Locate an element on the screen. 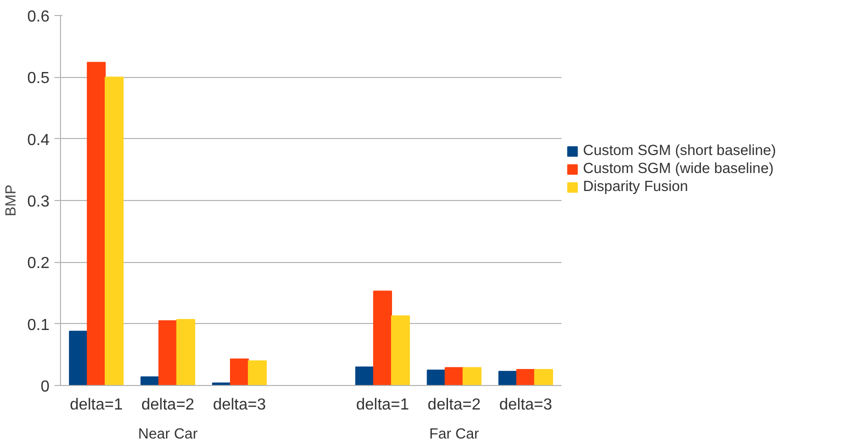 The height and width of the screenshot is (445, 856). legend-label: Disparity Fusion is located at coordinates (636, 187).